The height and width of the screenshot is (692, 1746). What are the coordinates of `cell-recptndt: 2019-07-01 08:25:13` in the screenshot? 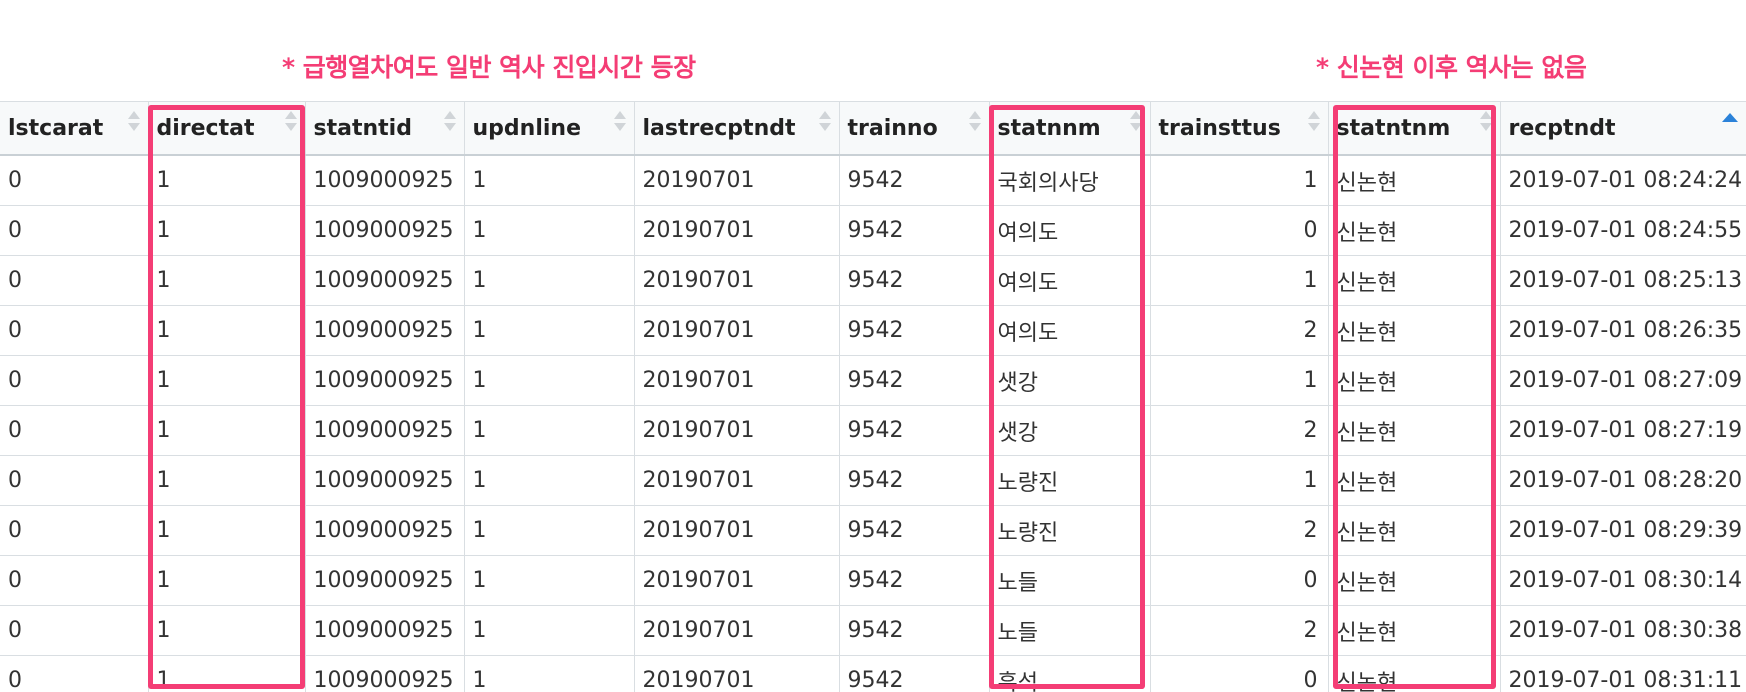 It's located at (1622, 280).